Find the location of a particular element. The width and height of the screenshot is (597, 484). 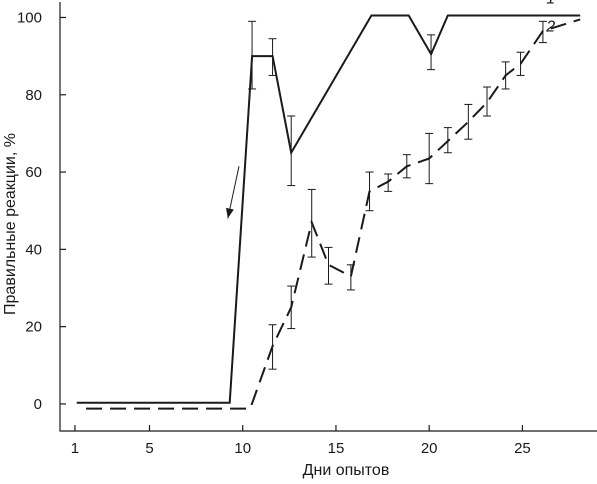

x-axis-label: Дни опытов is located at coordinates (346, 470).